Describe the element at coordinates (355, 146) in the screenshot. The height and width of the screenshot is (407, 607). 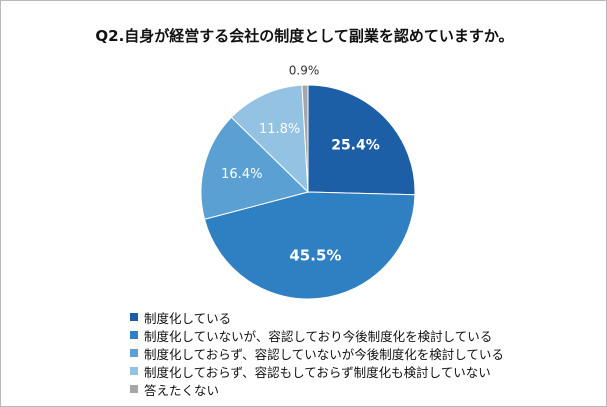
I see `data-label: 25.4%` at that location.